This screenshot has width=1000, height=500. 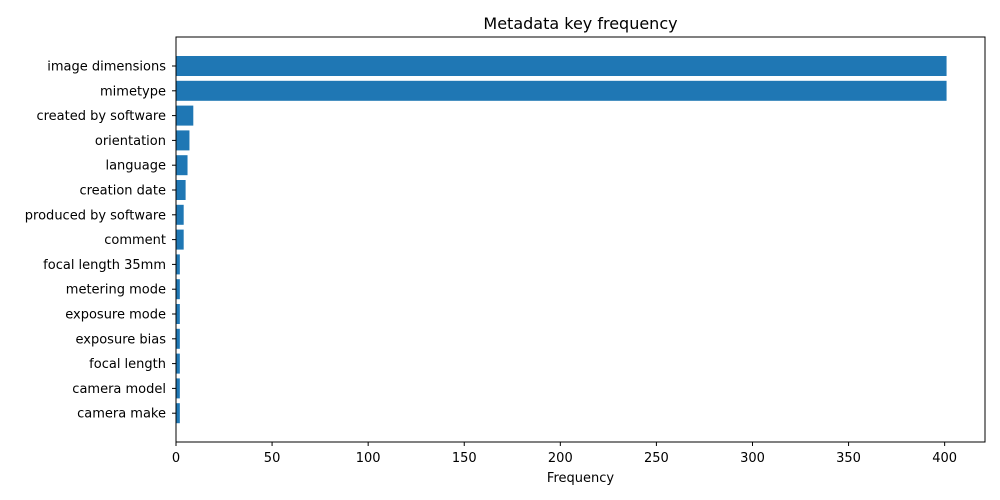 What do you see at coordinates (119, 389) in the screenshot?
I see `category-label-camera-model: camera model` at bounding box center [119, 389].